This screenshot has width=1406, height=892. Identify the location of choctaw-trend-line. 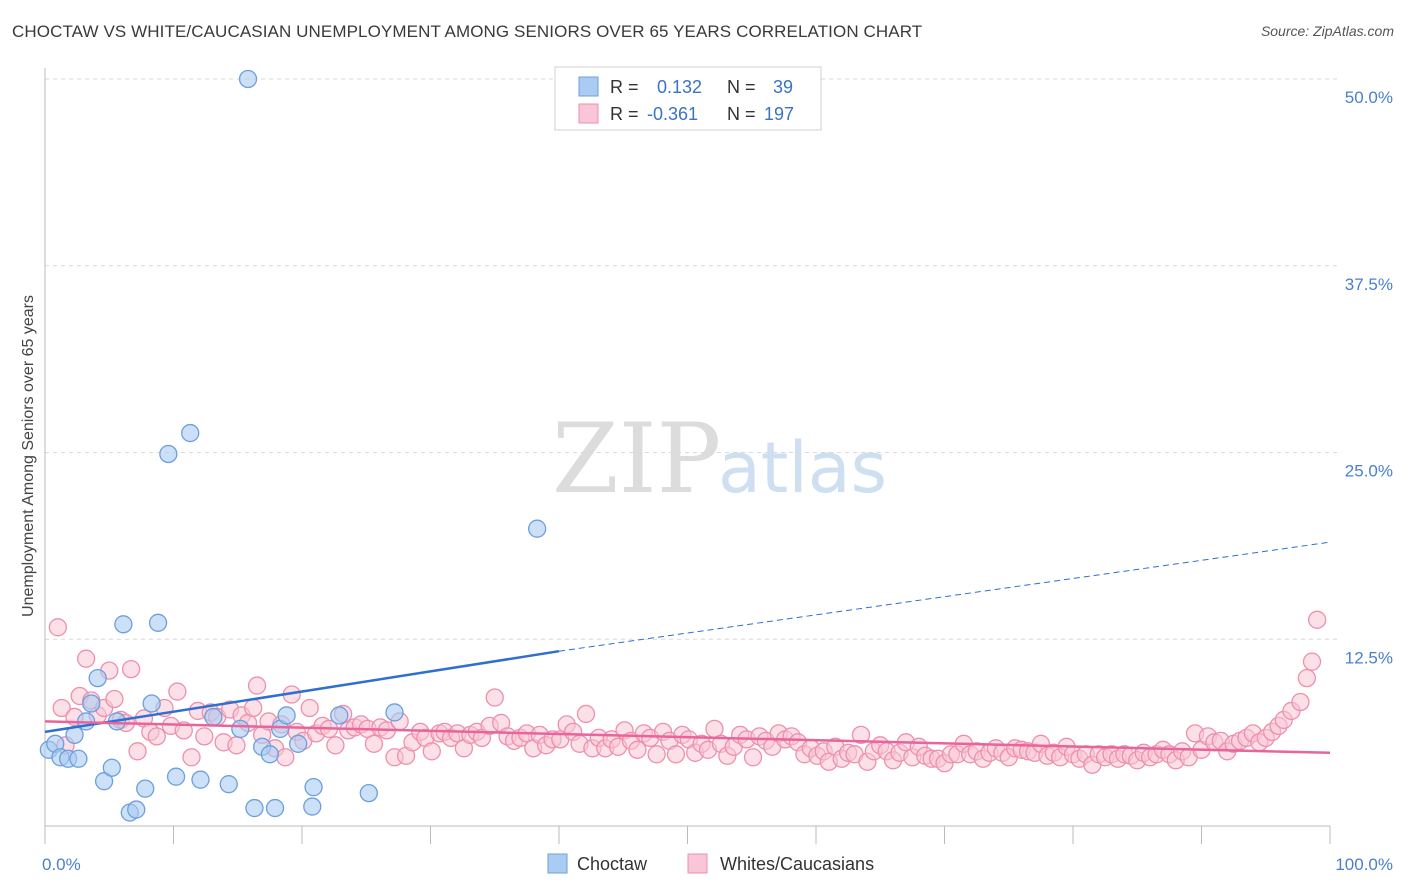
(302, 691).